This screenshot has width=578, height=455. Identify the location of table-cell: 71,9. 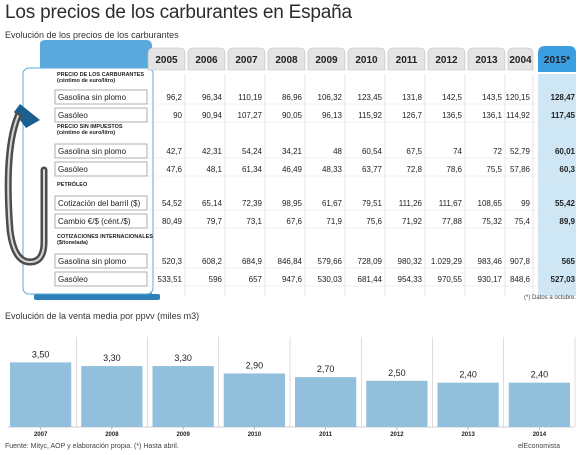
(334, 221).